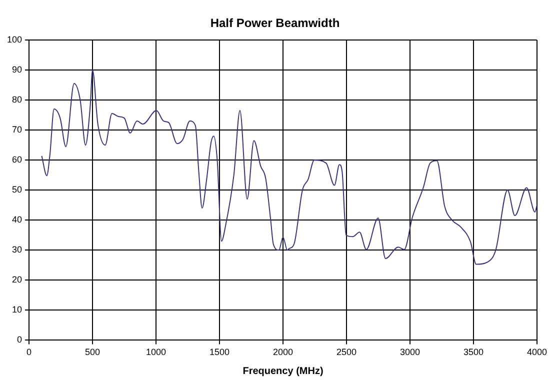 The width and height of the screenshot is (550, 381). What do you see at coordinates (219, 352) in the screenshot?
I see `x-tick-label: 1500` at bounding box center [219, 352].